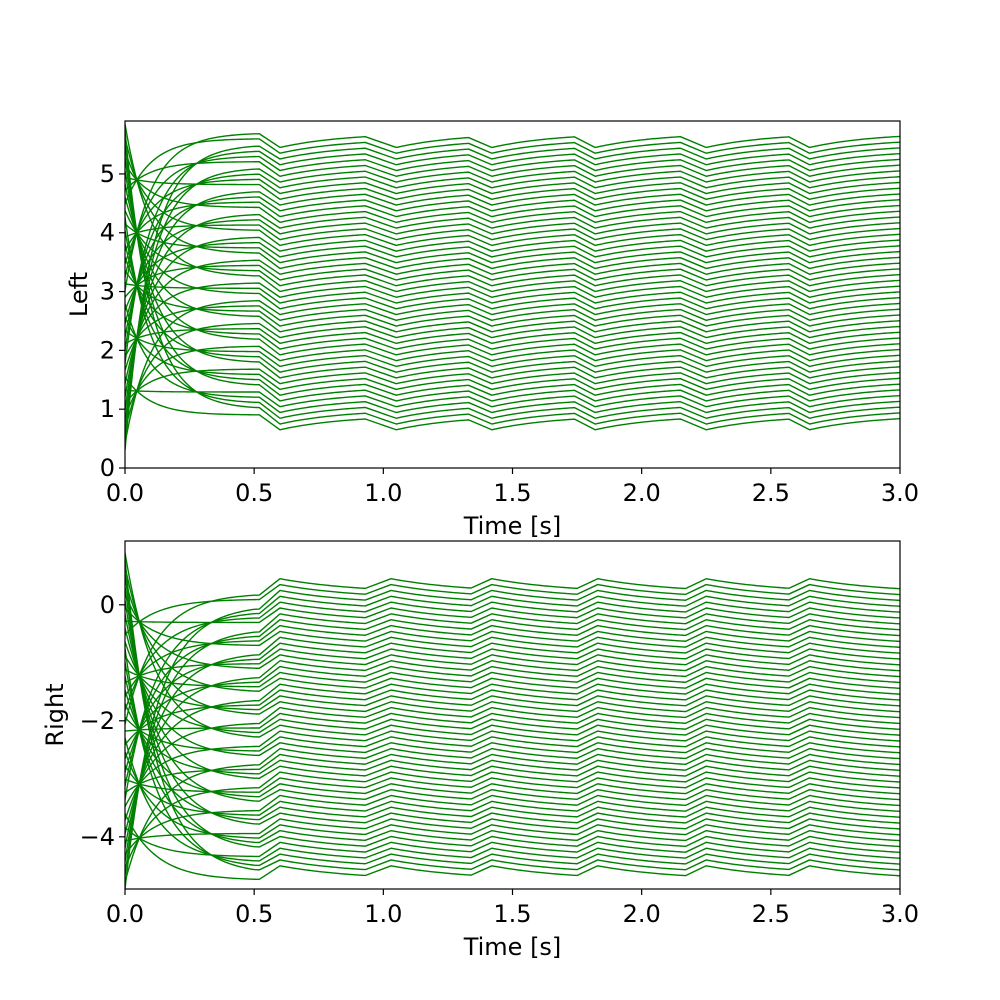 The width and height of the screenshot is (1000, 1000). Describe the element at coordinates (97, 721) in the screenshot. I see `y-tick-label-right: −2` at that location.